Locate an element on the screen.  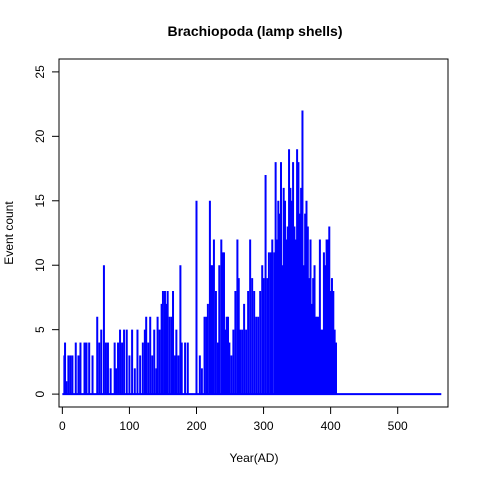
y-tick-label-0: 0 is located at coordinates (40, 393).